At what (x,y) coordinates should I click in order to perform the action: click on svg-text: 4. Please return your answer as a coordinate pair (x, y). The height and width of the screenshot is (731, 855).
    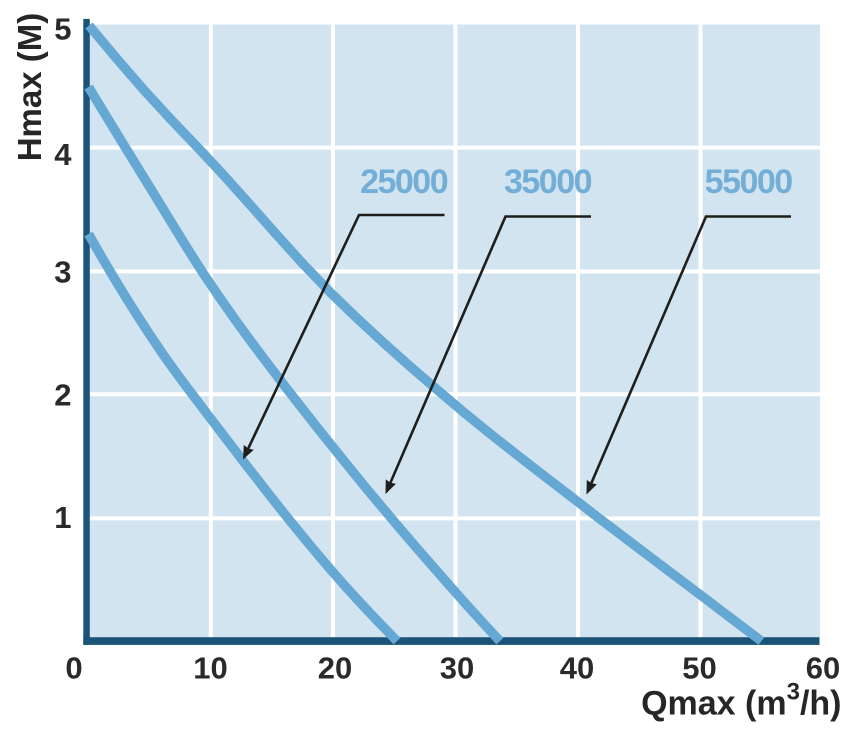
    Looking at the image, I should click on (63, 154).